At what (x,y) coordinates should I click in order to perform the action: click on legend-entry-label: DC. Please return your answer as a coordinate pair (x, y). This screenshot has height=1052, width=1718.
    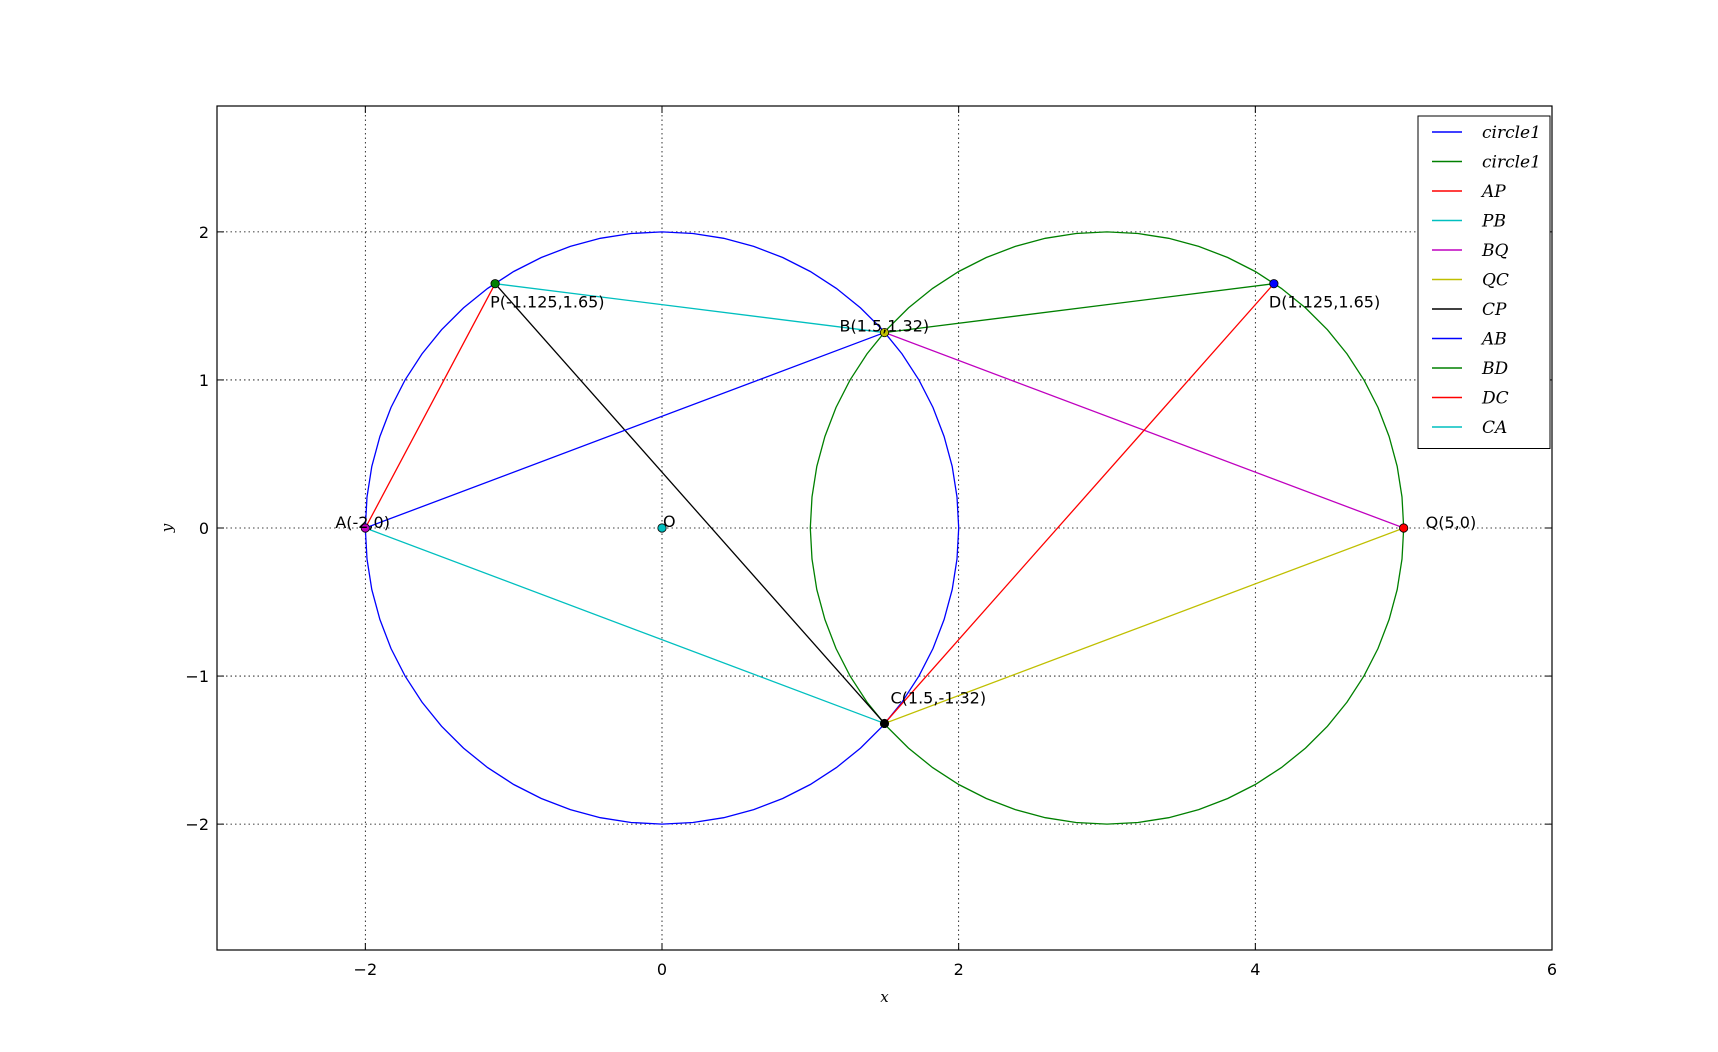
    Looking at the image, I should click on (1495, 399).